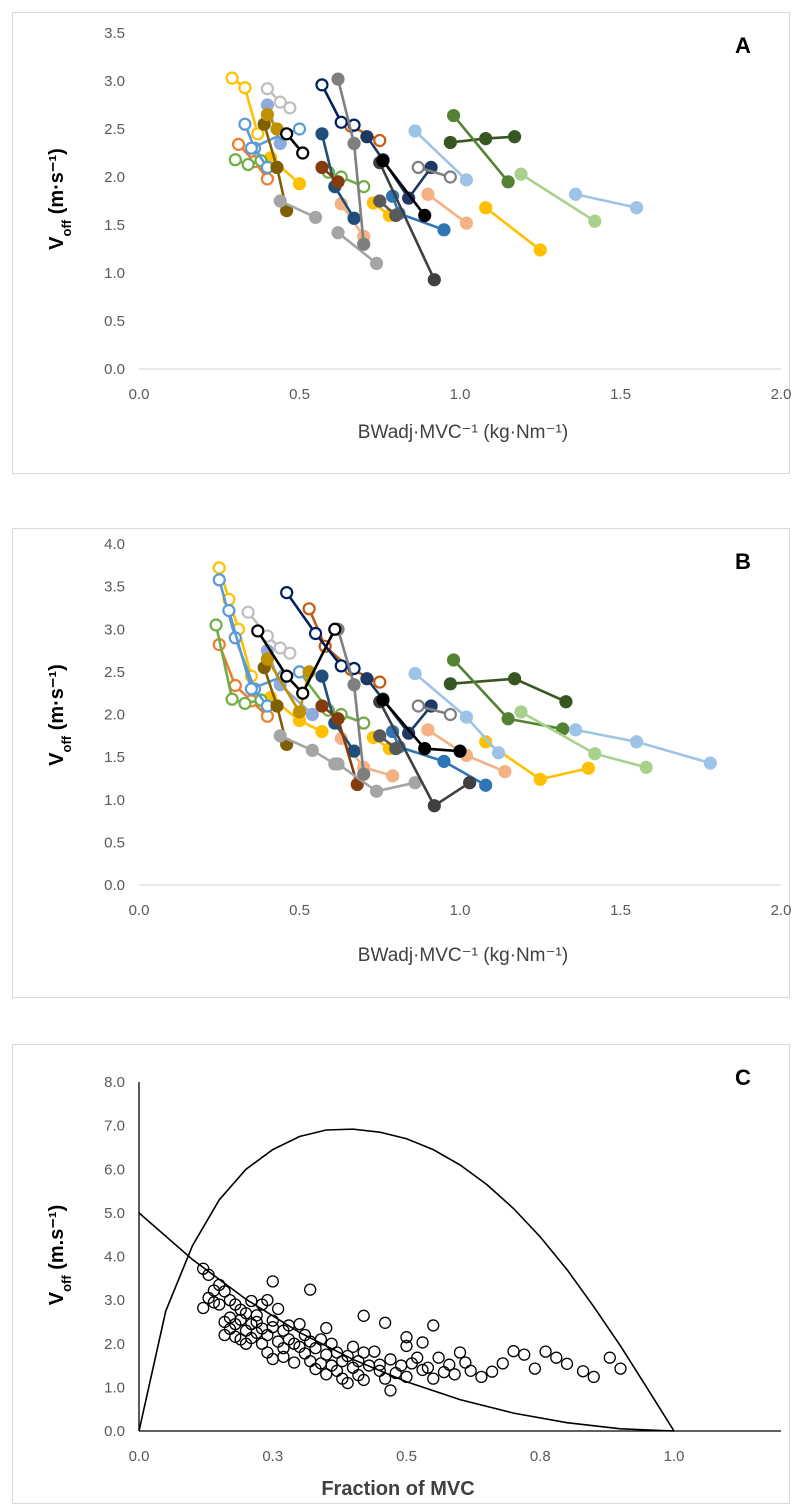 The height and width of the screenshot is (1507, 794). What do you see at coordinates (57, 759) in the screenshot?
I see `y-axis-label-main: V` at bounding box center [57, 759].